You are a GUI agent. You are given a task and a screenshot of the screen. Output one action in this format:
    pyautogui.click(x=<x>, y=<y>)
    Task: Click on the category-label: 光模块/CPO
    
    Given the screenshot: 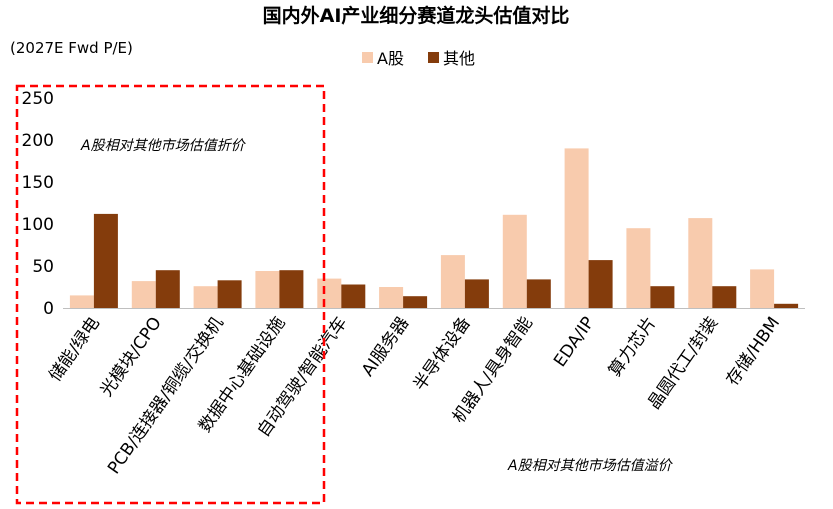 What is the action you would take?
    pyautogui.click(x=131, y=356)
    